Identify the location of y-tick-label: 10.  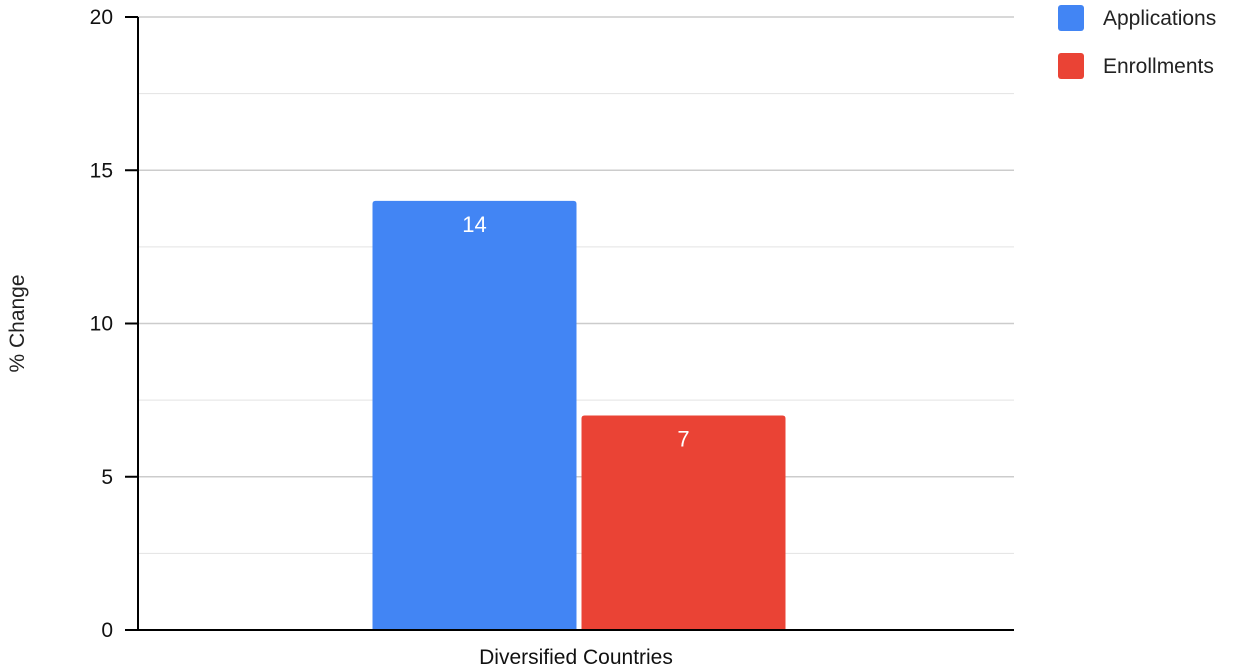
(101, 324).